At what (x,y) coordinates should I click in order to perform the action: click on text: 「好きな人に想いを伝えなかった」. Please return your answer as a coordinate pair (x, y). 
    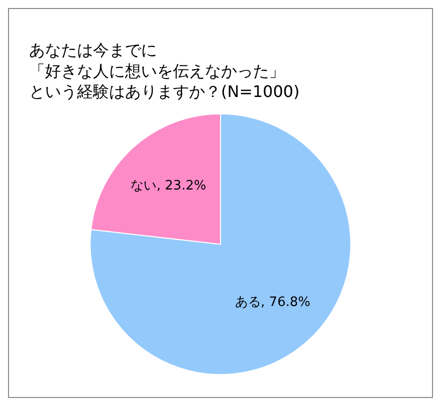
    Looking at the image, I should click on (157, 70).